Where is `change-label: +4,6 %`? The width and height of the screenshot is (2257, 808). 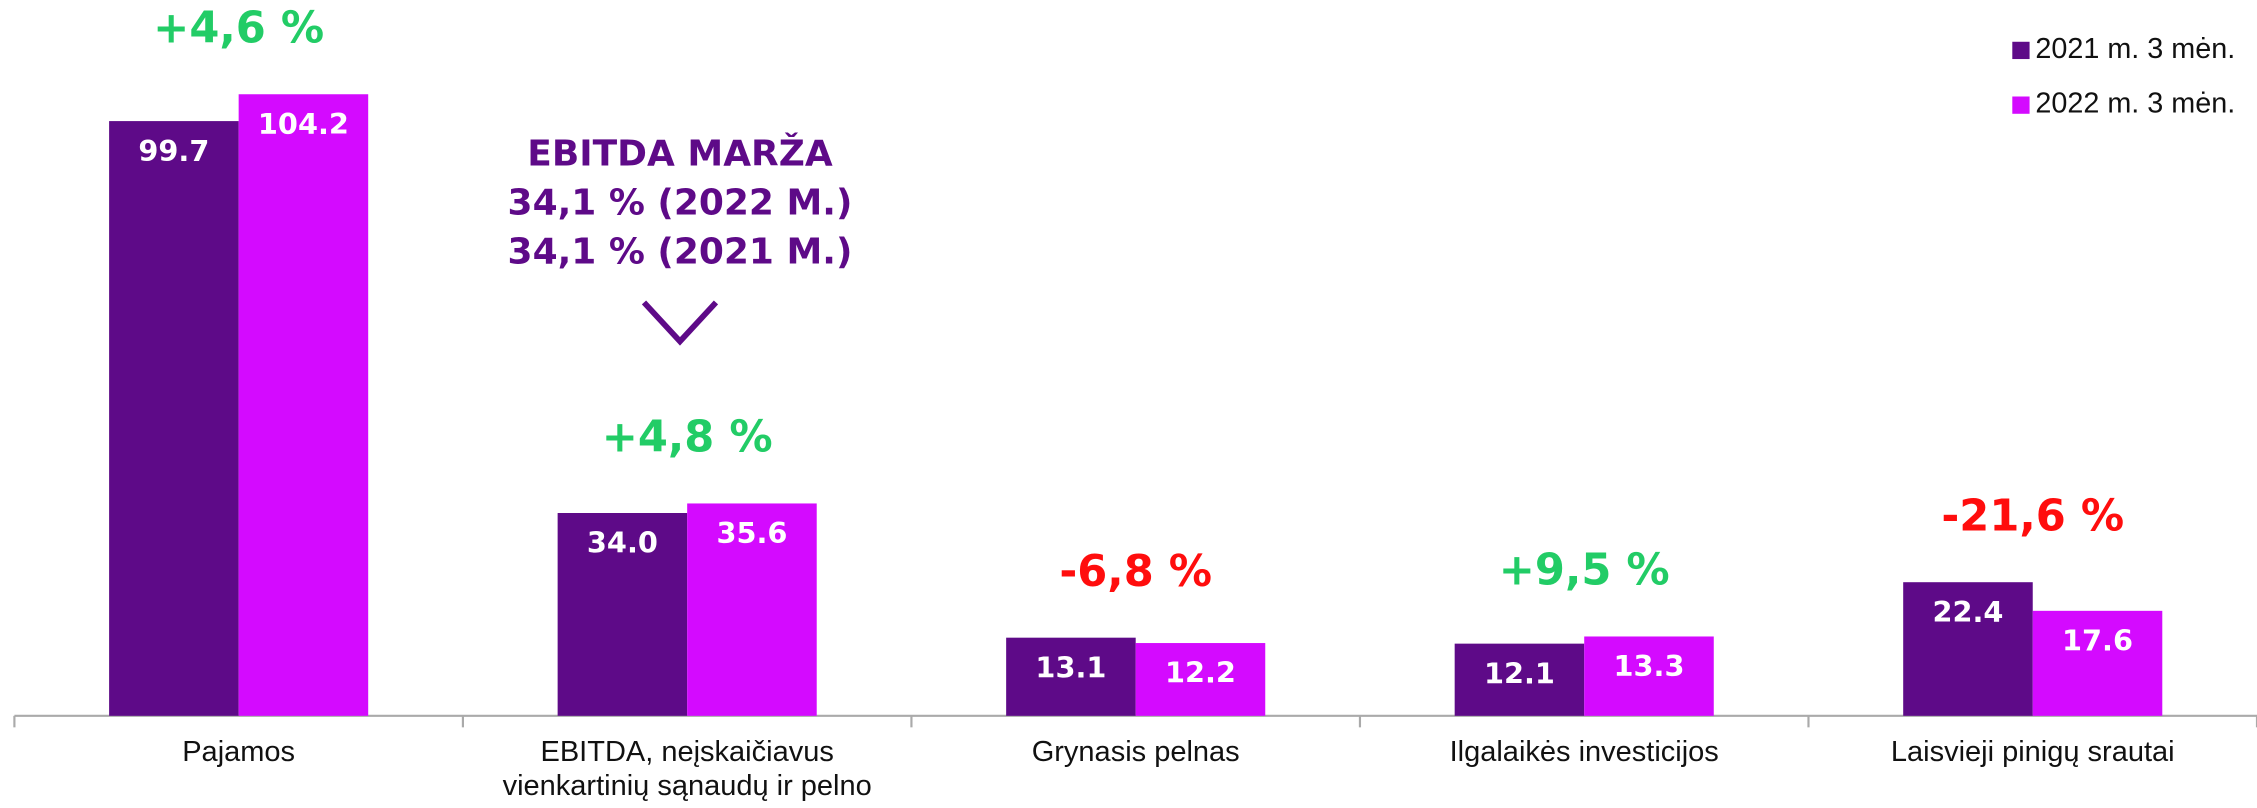 change-label: +4,6 % is located at coordinates (238, 28).